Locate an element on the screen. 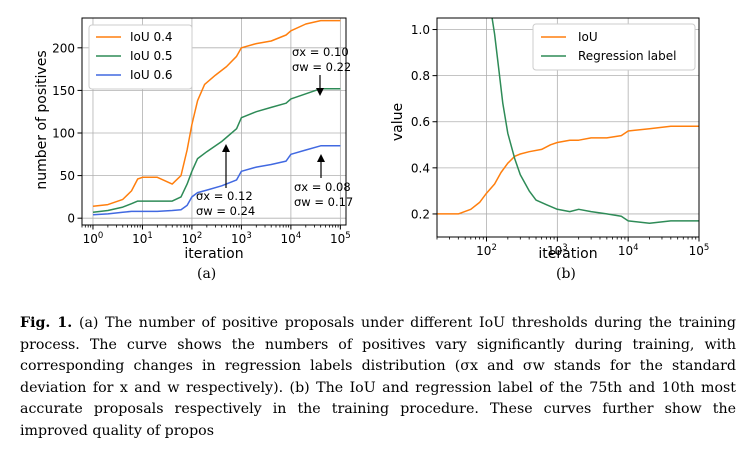 This screenshot has height=459, width=750. ytick-label-a-150: 150 is located at coordinates (63, 91).